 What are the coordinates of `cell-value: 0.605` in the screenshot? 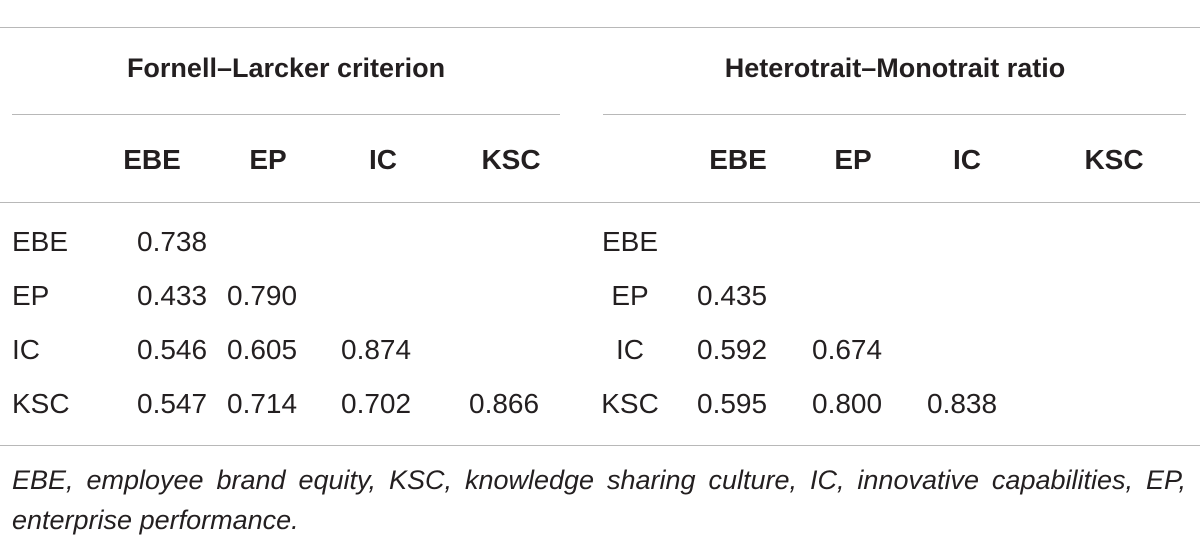 It's located at (262, 349).